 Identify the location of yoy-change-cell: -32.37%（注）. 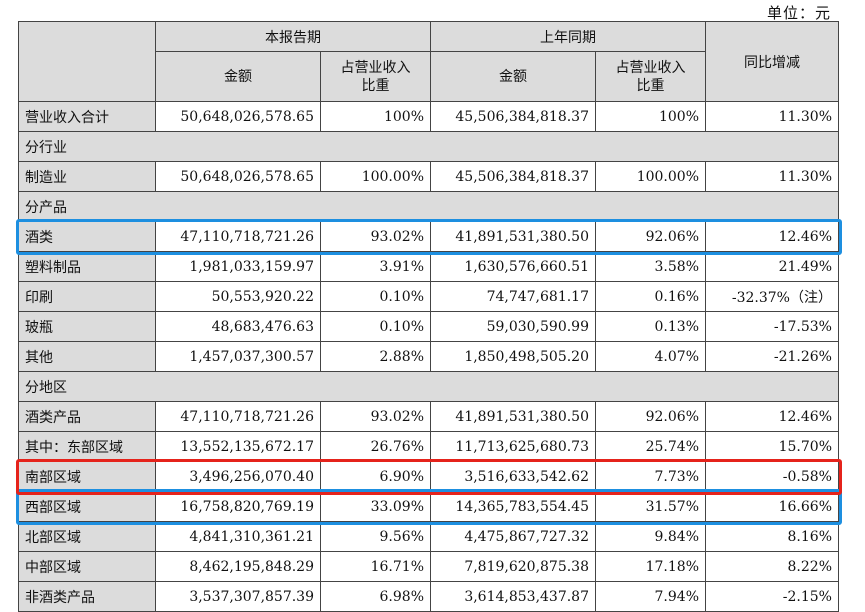
(772, 296).